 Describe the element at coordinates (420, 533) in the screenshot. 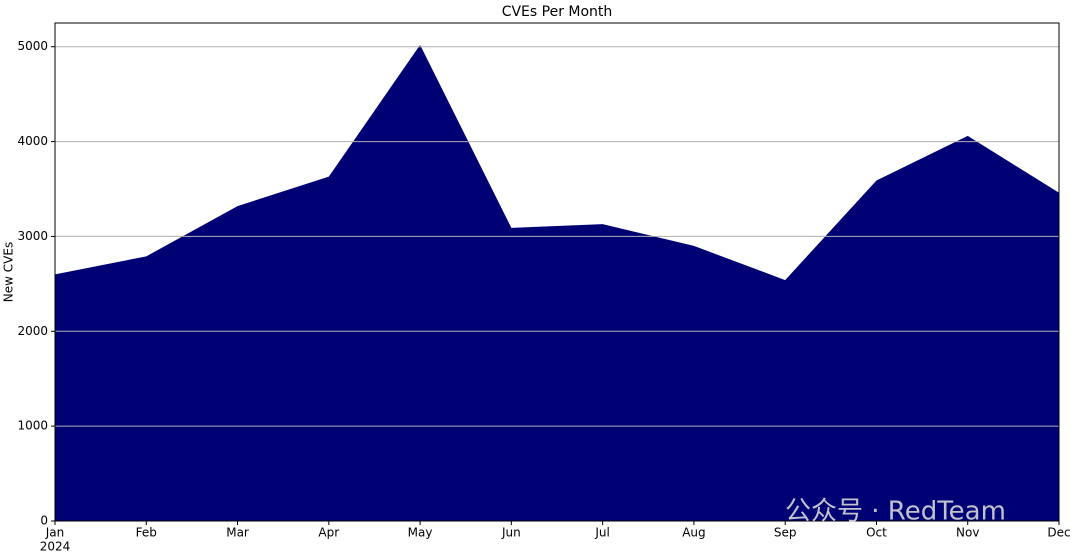

I see `x-tick-label: May` at that location.